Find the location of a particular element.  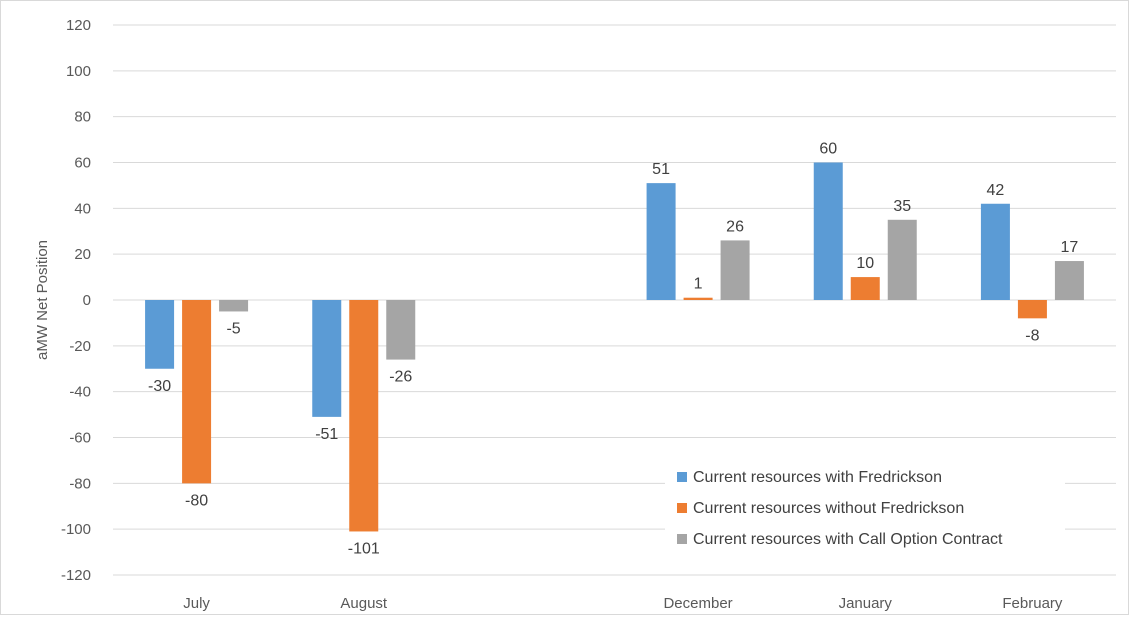

y-tick-label: -60 is located at coordinates (80, 438).